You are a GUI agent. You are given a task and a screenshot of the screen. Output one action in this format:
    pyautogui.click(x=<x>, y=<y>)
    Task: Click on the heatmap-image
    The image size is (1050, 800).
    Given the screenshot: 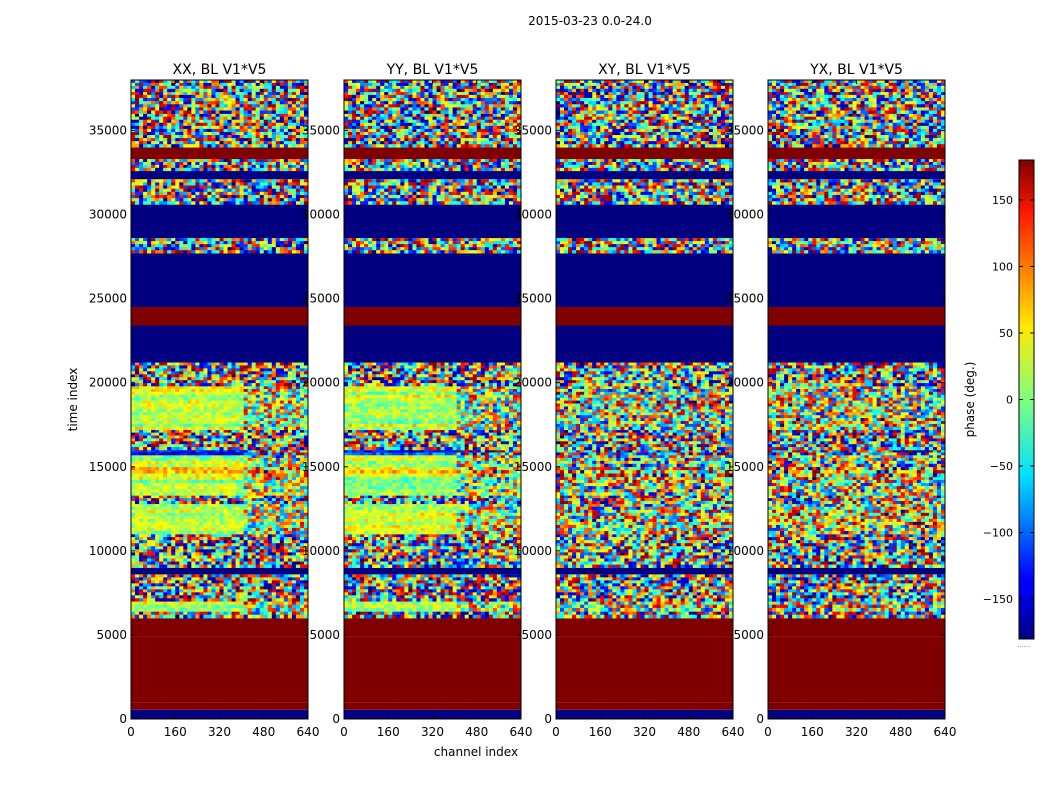 What is the action you would take?
    pyautogui.click(x=220, y=399)
    